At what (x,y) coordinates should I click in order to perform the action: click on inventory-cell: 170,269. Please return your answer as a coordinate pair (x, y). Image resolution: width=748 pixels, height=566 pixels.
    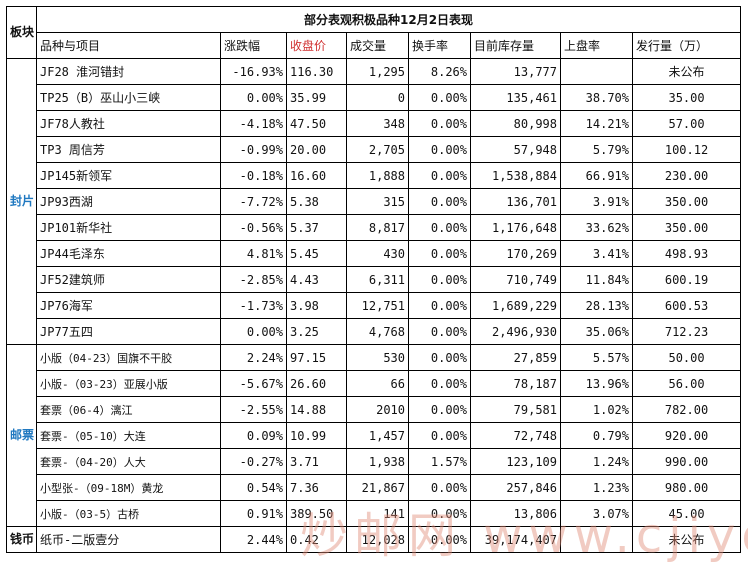
    Looking at the image, I should click on (515, 253).